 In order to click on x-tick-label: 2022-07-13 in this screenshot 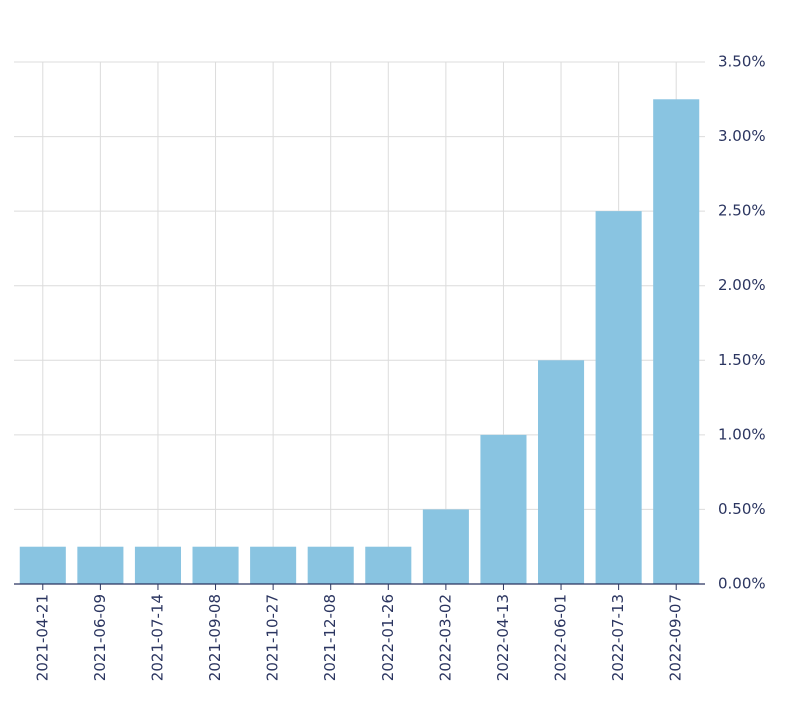, I will do `click(618, 637)`.